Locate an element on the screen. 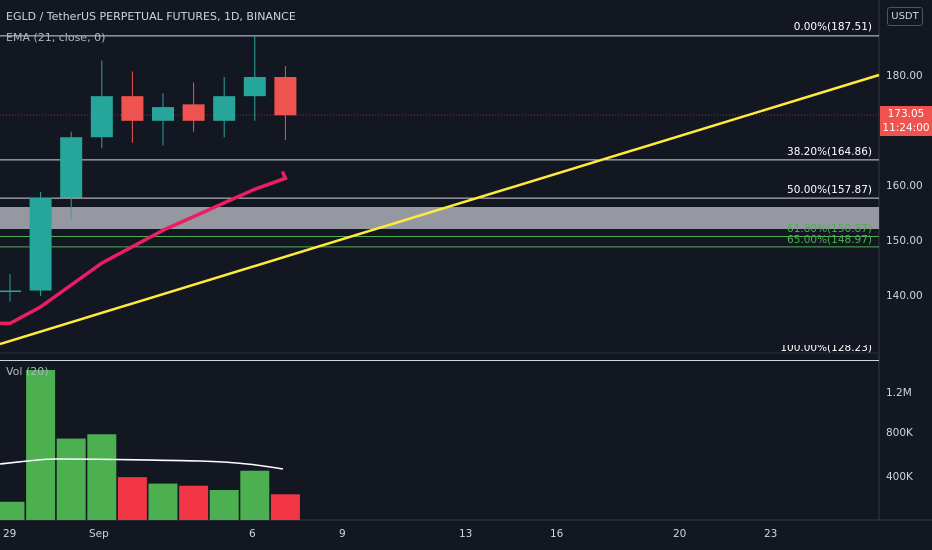 Image resolution: width=932 pixels, height=550 pixels. support-zone is located at coordinates (439, 218).